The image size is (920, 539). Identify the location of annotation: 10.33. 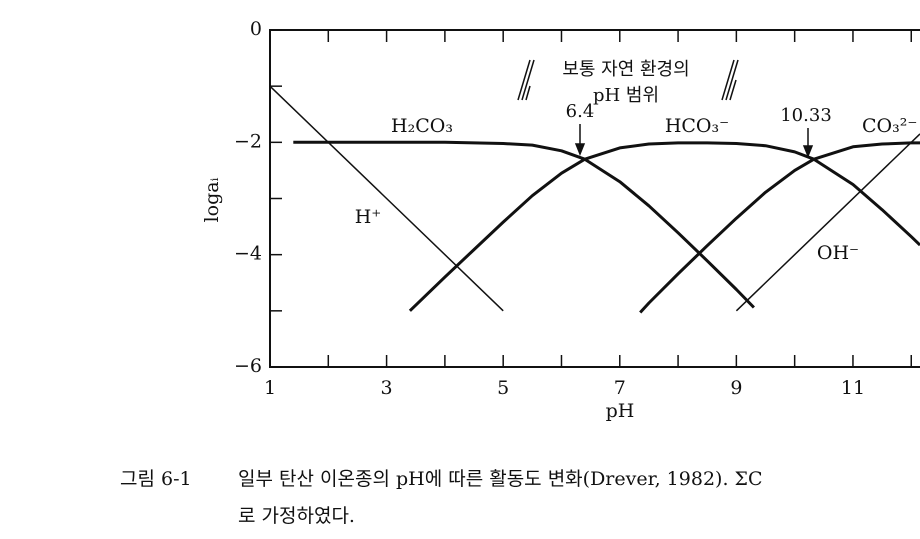
(806, 115).